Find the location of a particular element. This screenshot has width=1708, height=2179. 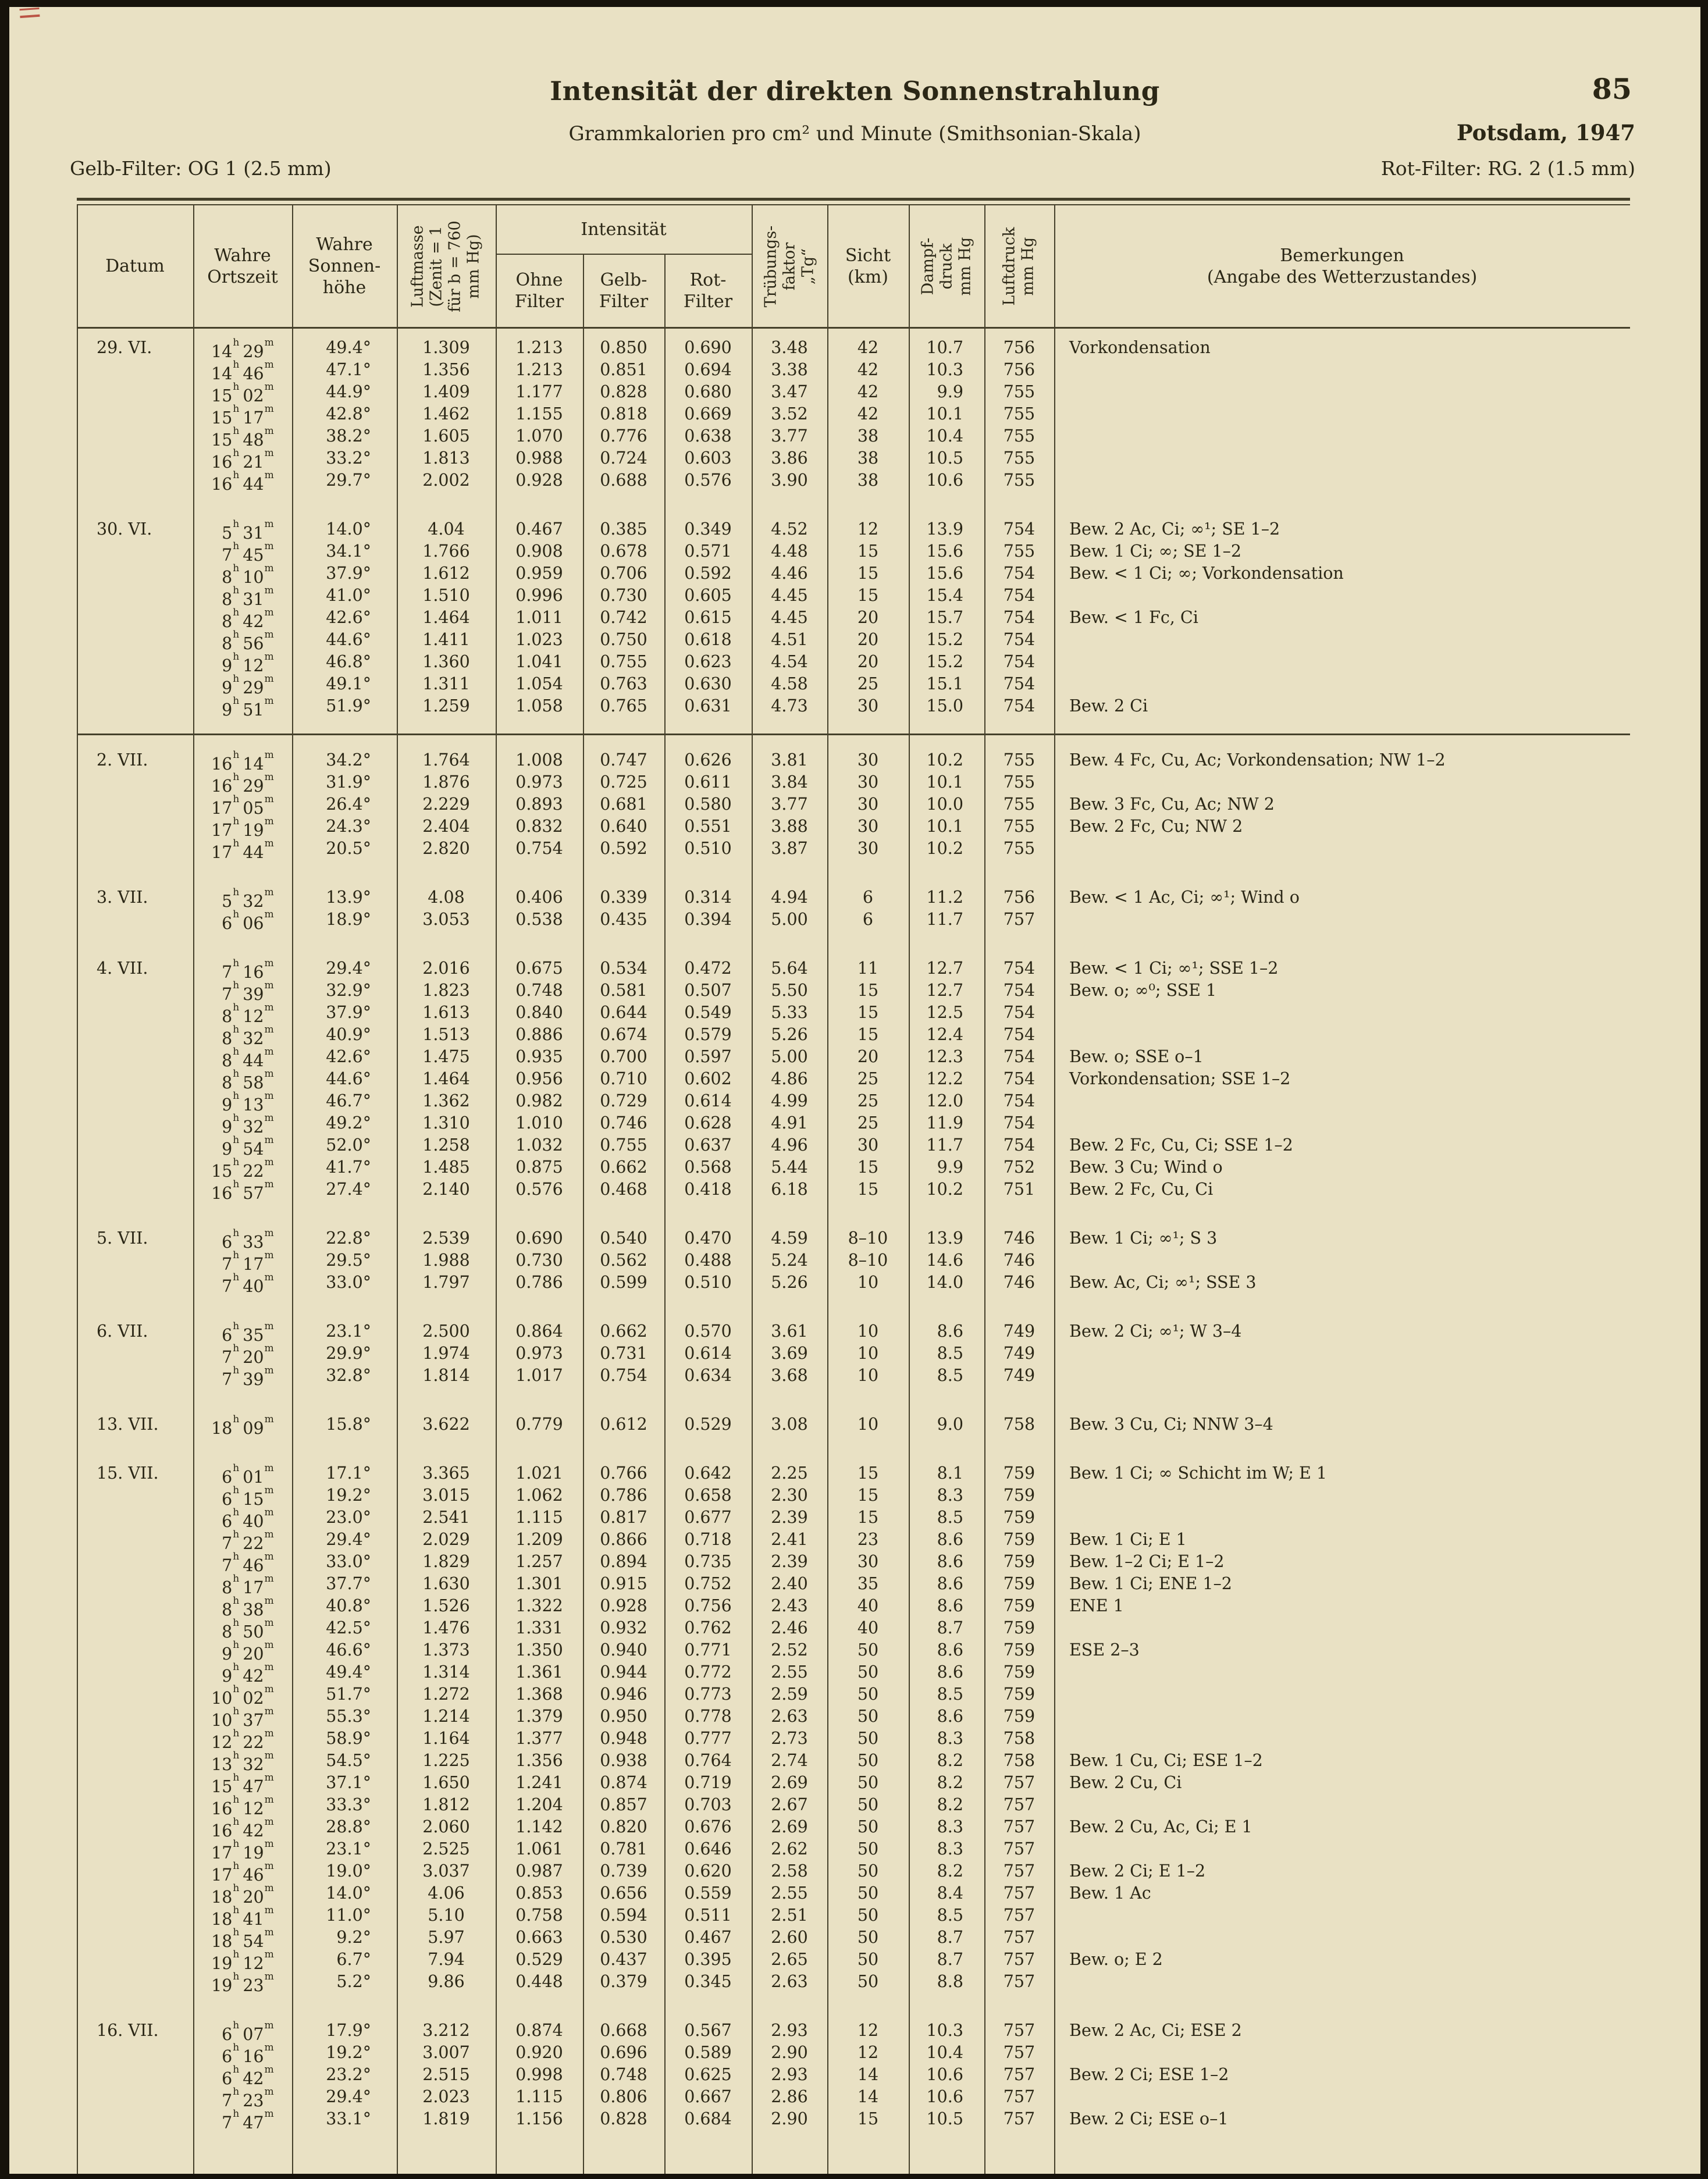

group-gap is located at coordinates (853, 873).